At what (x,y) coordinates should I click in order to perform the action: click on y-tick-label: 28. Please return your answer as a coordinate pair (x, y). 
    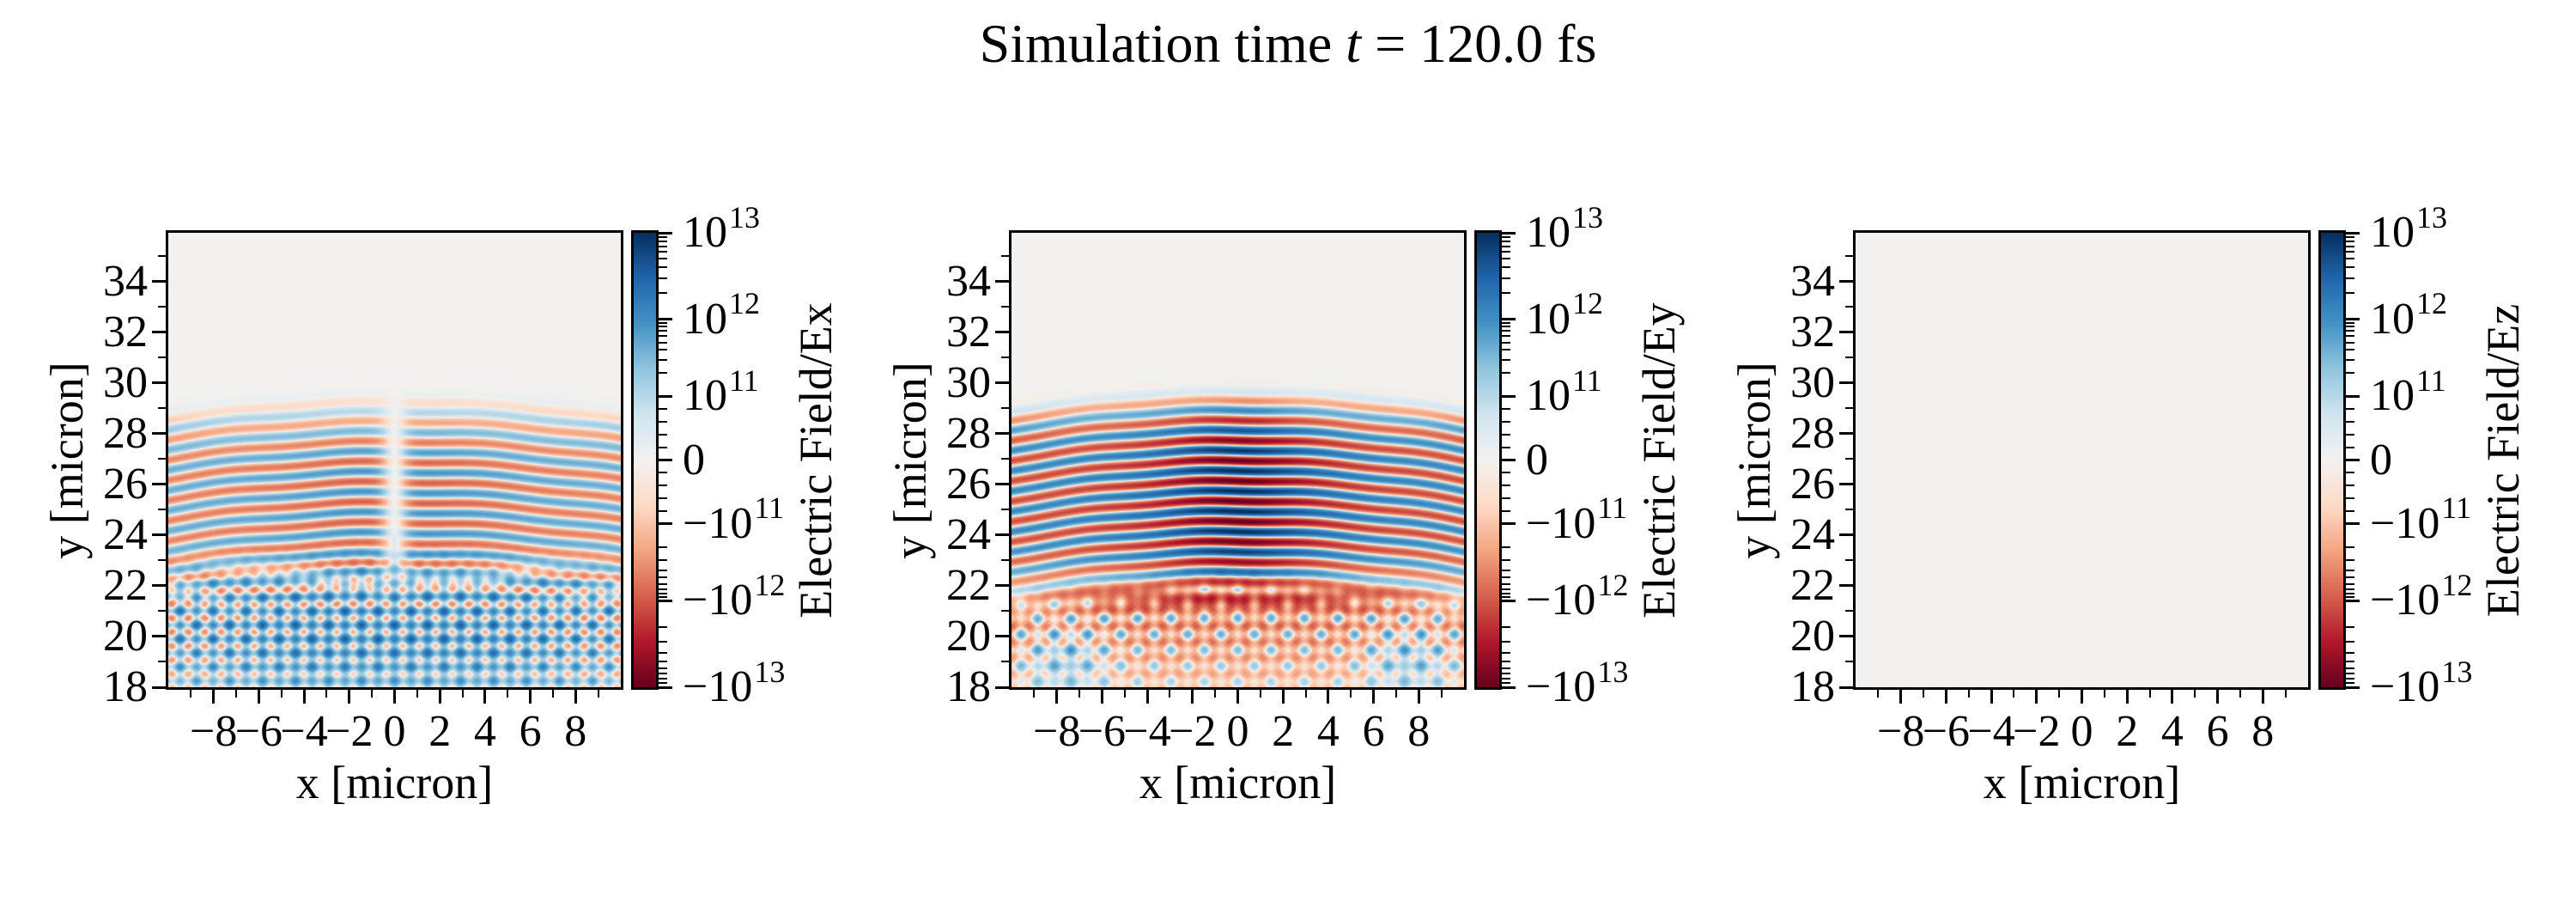
    Looking at the image, I should click on (1813, 433).